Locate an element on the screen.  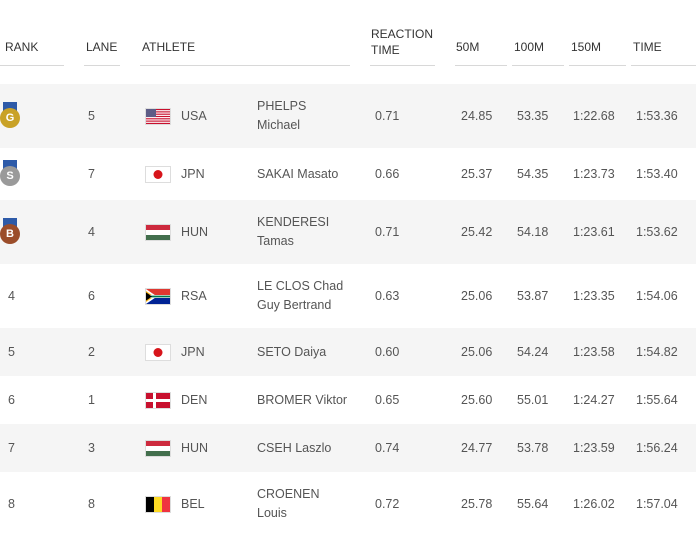
col-100m-header: 100M is located at coordinates (529, 47).